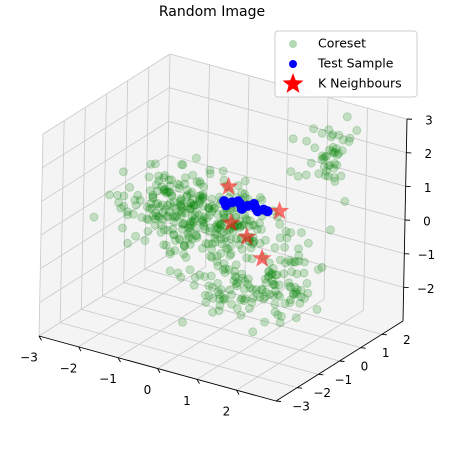  Describe the element at coordinates (212, 12) in the screenshot. I see `chart-title: Random Image` at that location.